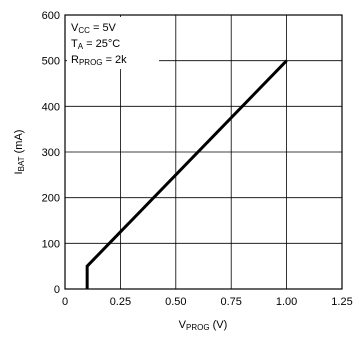  Describe the element at coordinates (51, 244) in the screenshot. I see `y-tick-label: 100` at that location.